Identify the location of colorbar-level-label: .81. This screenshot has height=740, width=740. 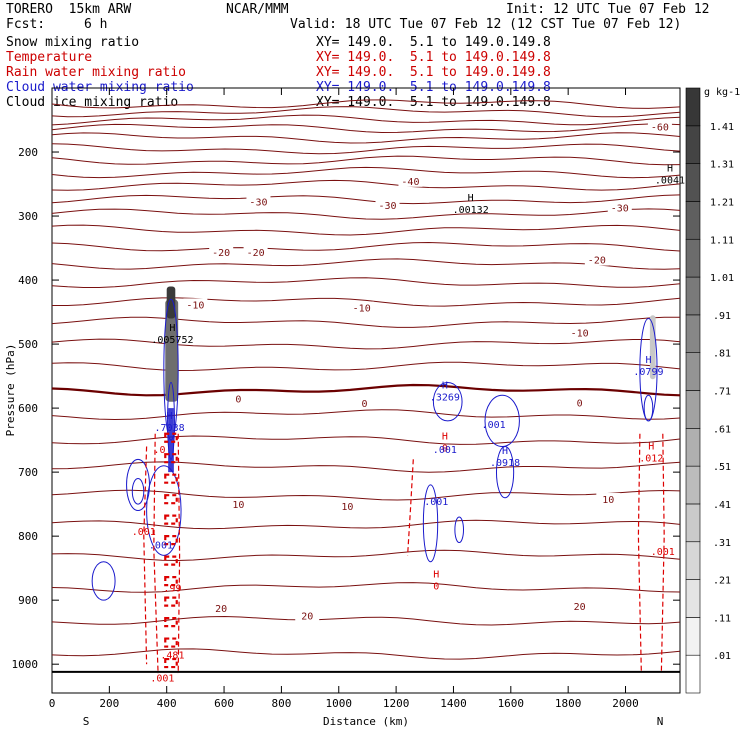
(722, 354).